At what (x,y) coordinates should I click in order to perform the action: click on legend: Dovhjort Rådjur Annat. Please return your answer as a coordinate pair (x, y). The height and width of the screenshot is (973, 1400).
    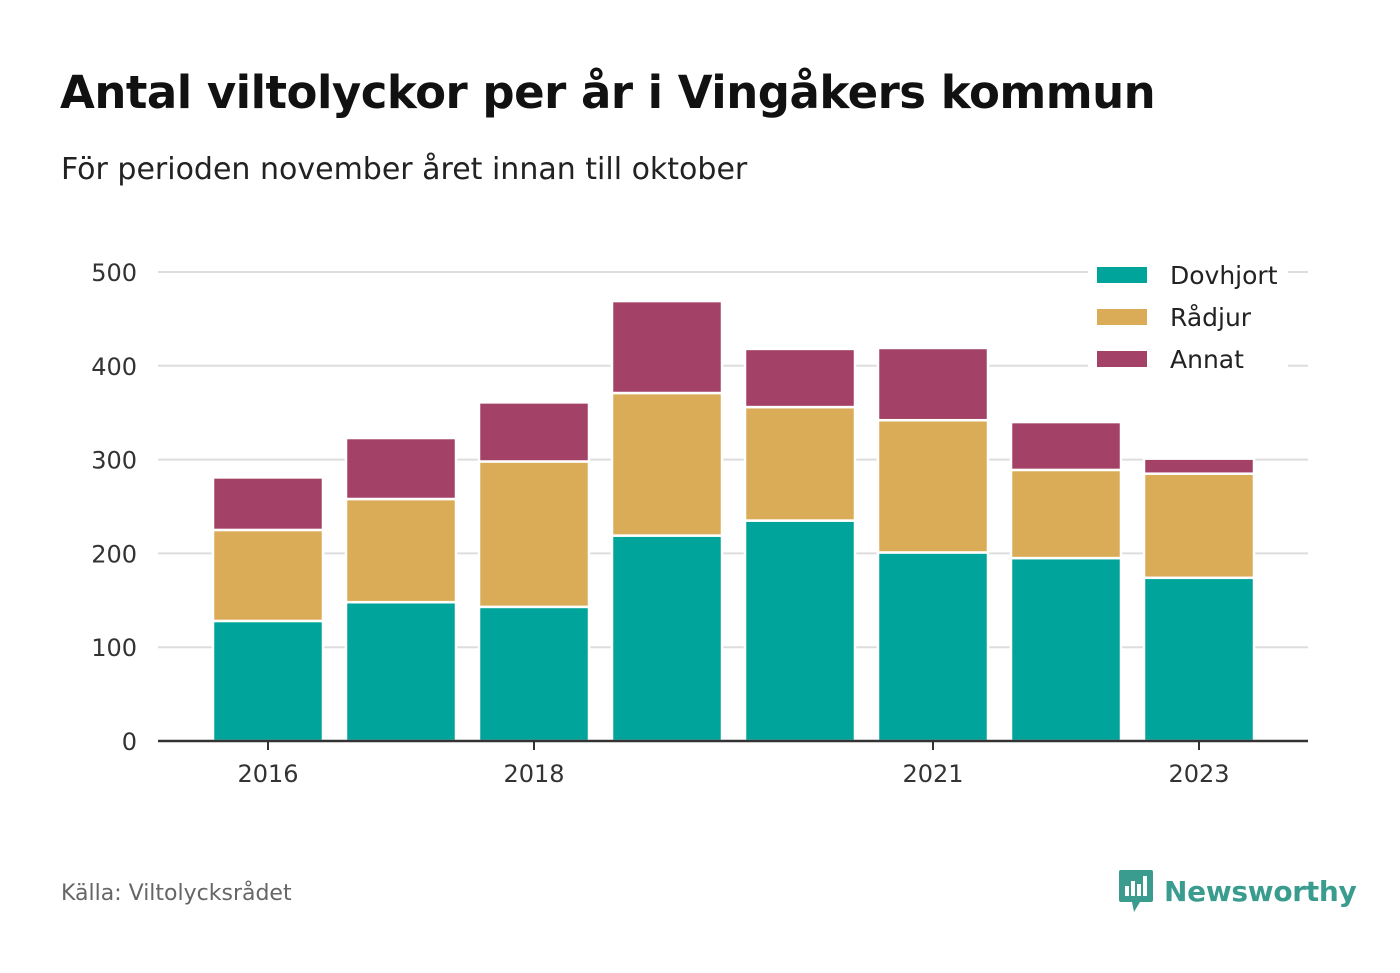
    Looking at the image, I should click on (1188, 313).